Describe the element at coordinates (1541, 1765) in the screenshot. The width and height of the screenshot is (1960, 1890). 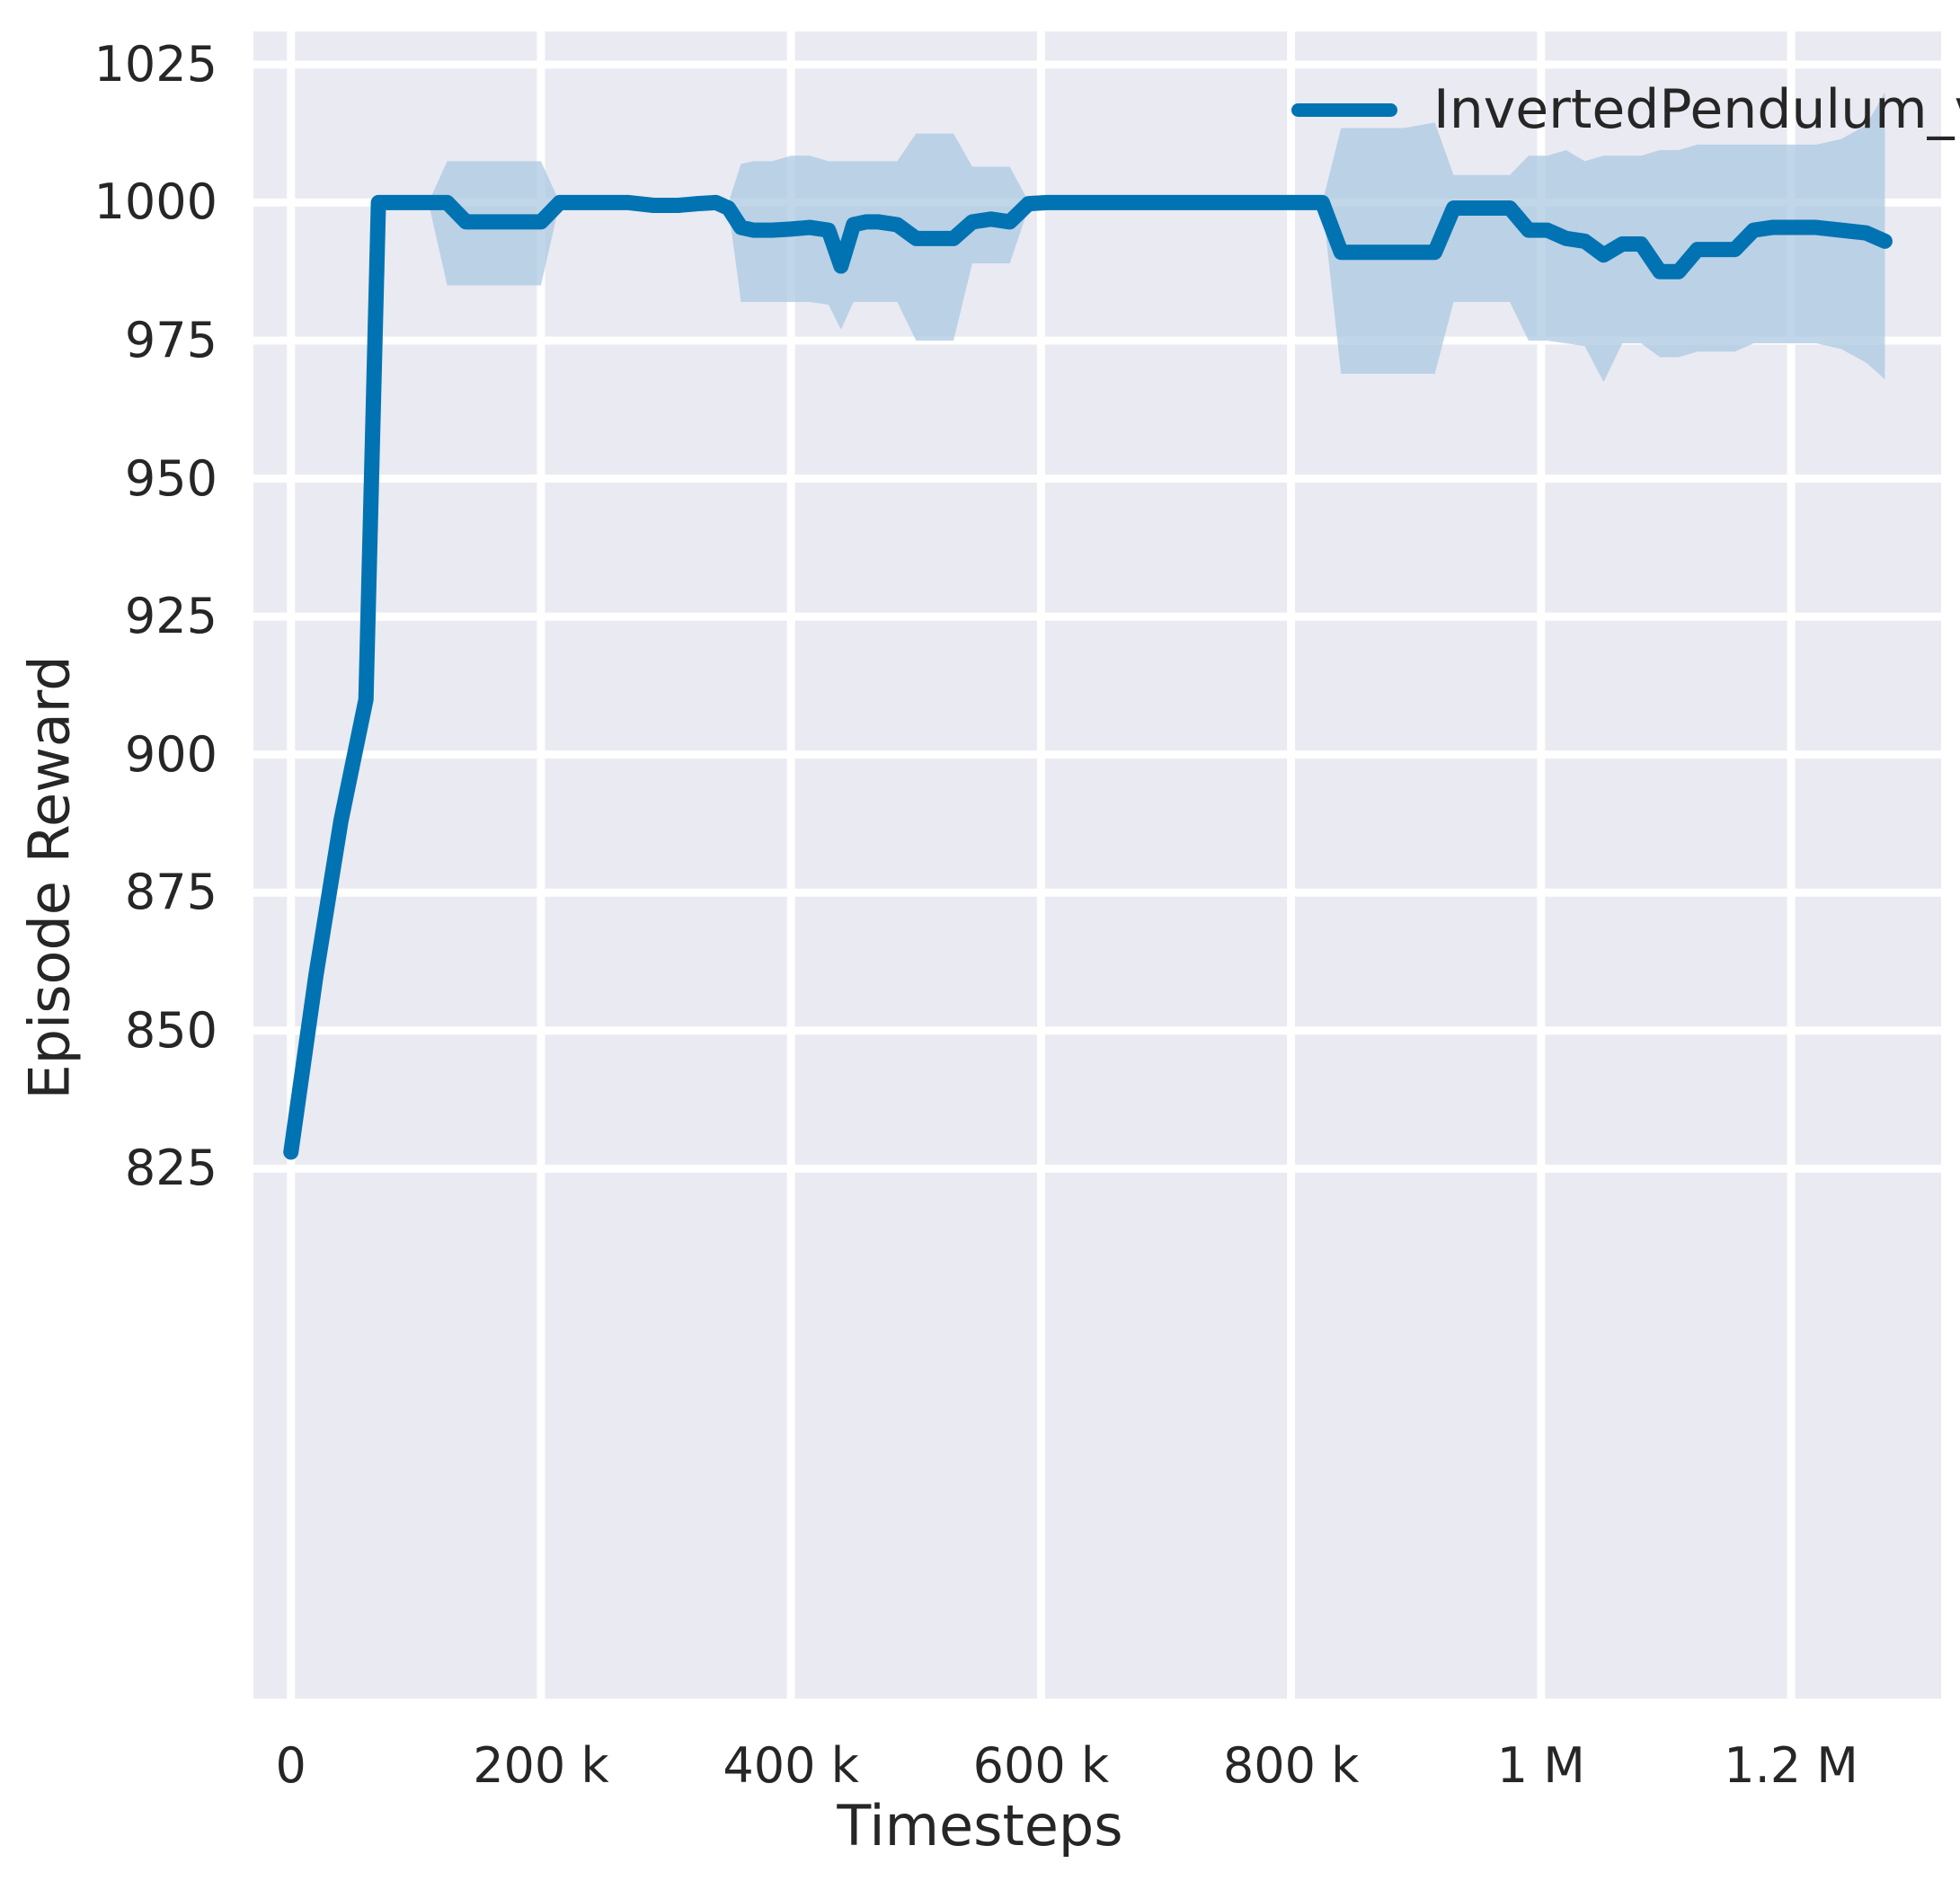
I see `x-tick-label: 1 M` at that location.